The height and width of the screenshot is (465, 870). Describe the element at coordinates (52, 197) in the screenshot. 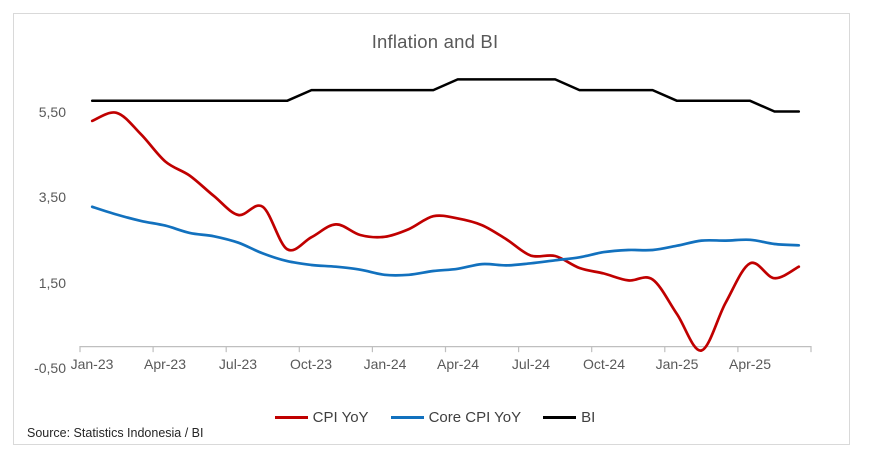

I see `y-axis-tick-label: 3,50` at that location.